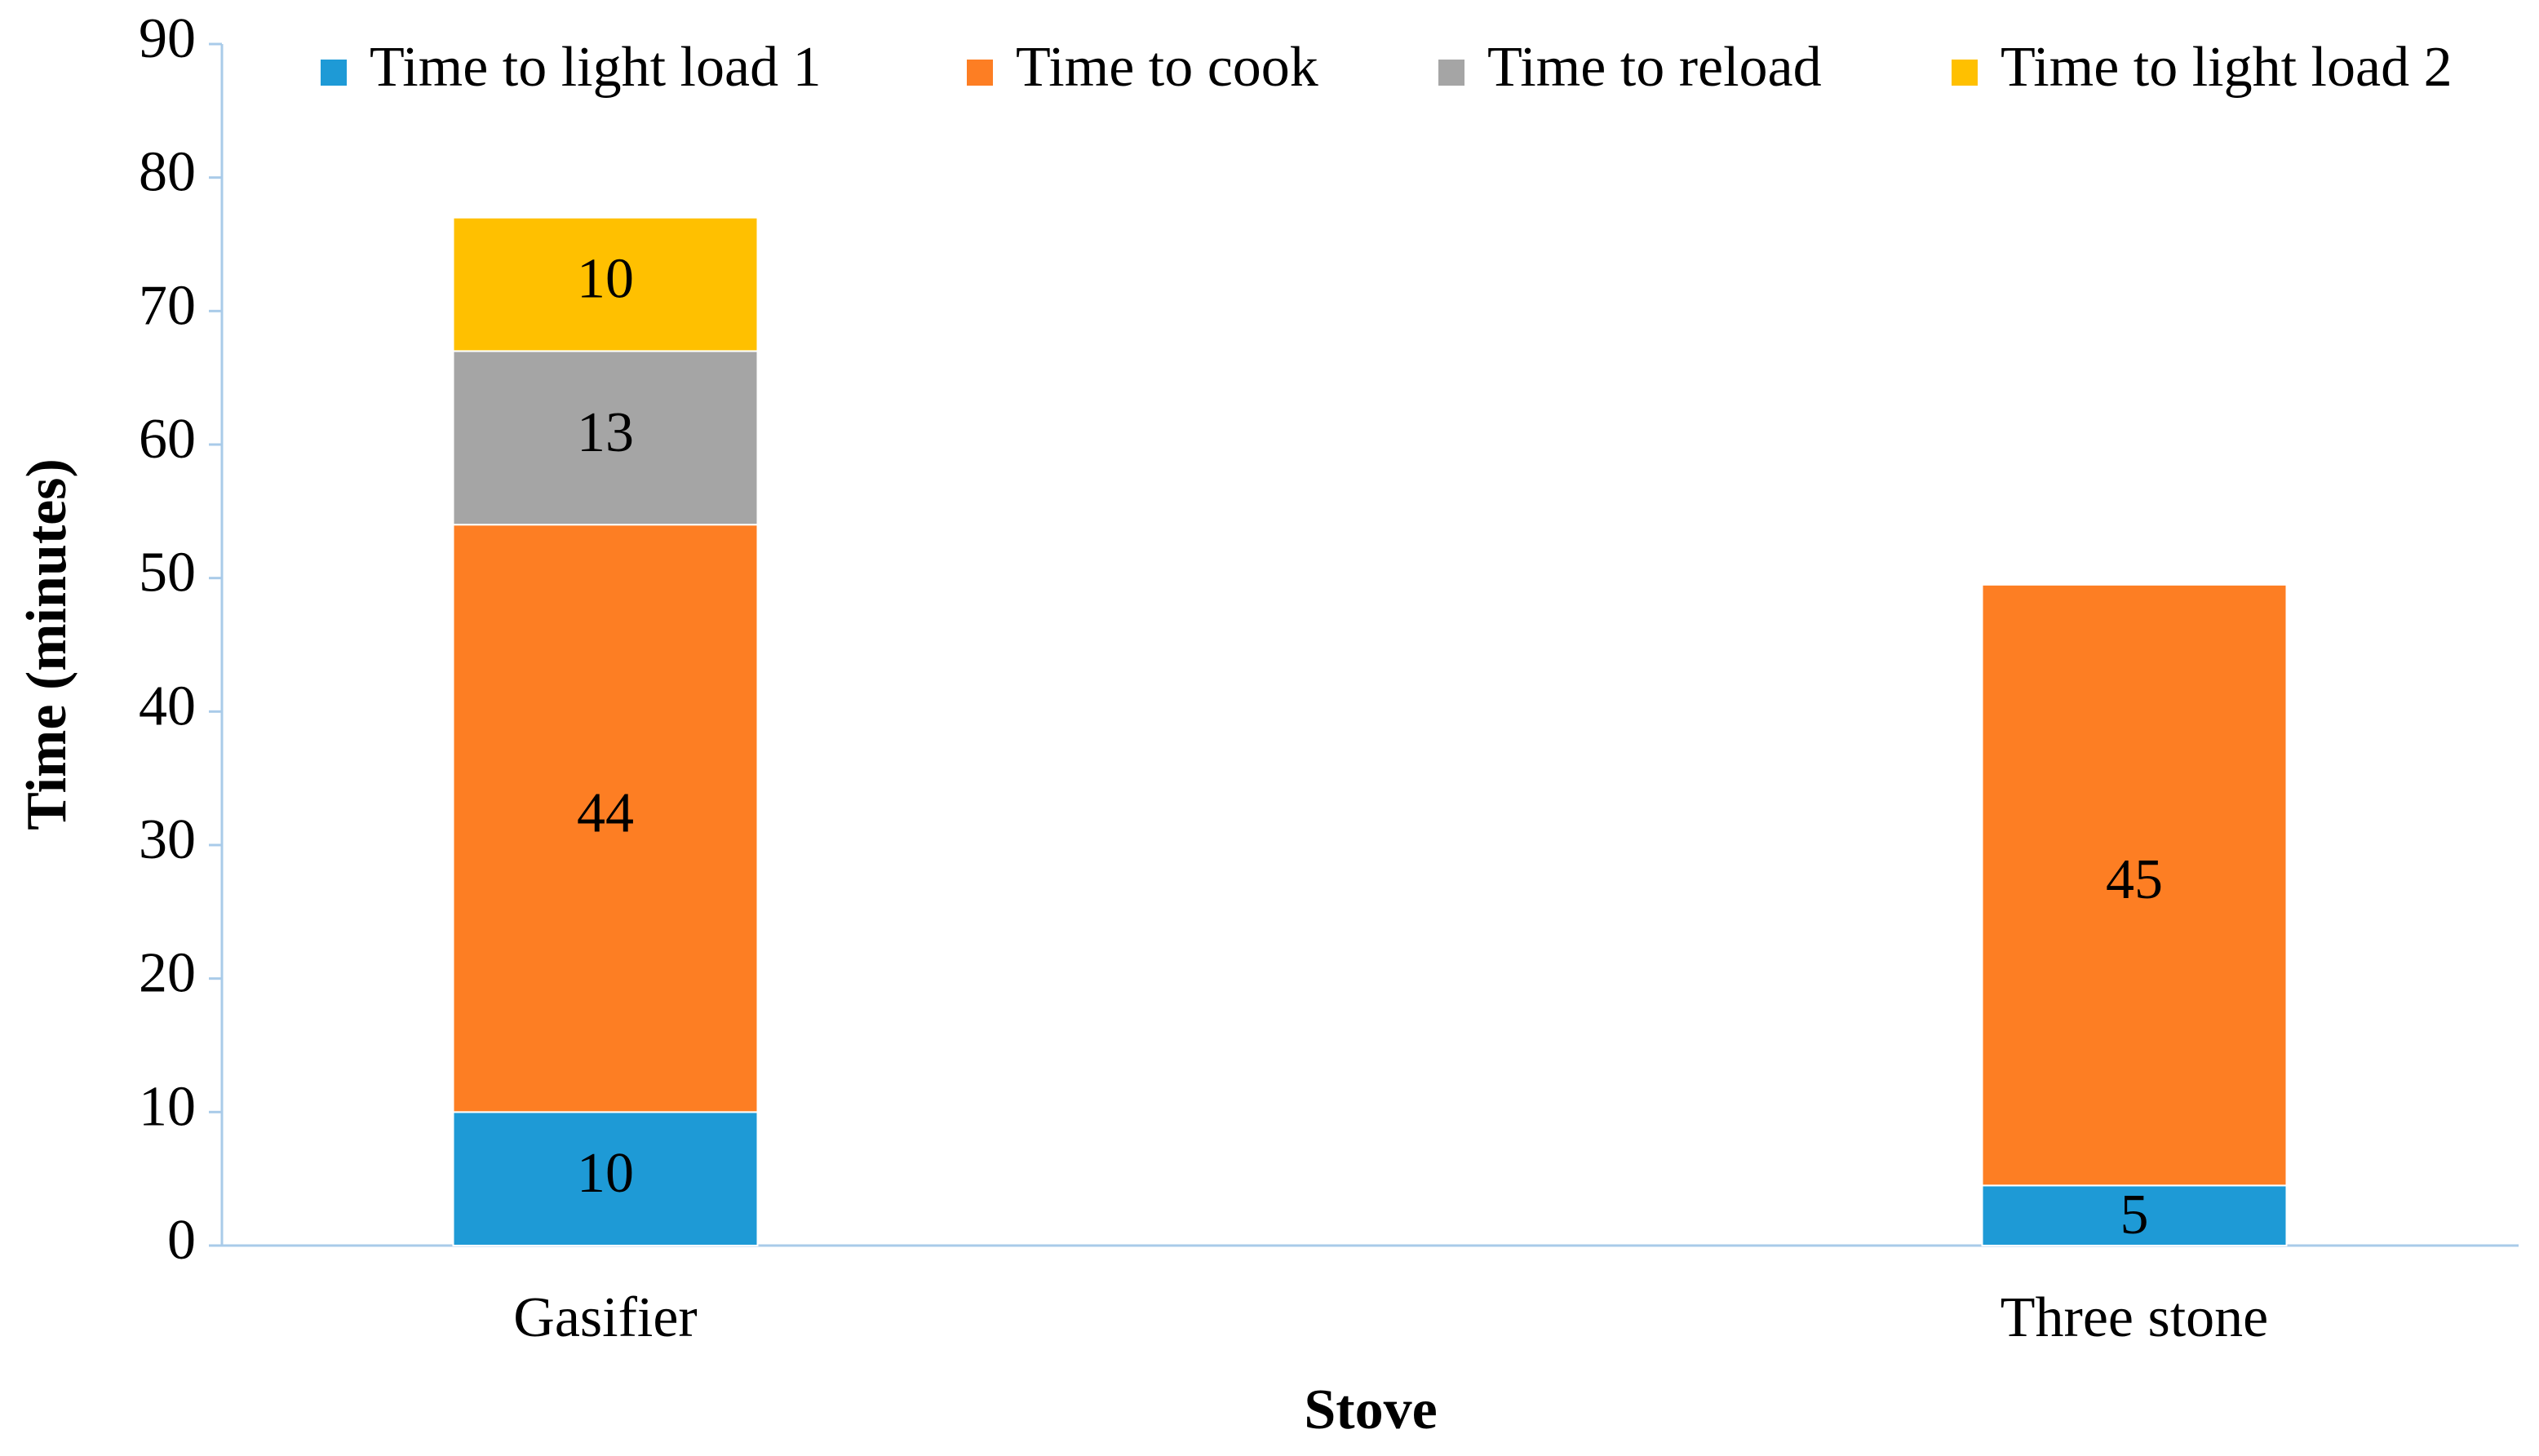  I want to click on y-tick-label: 30, so click(167, 840).